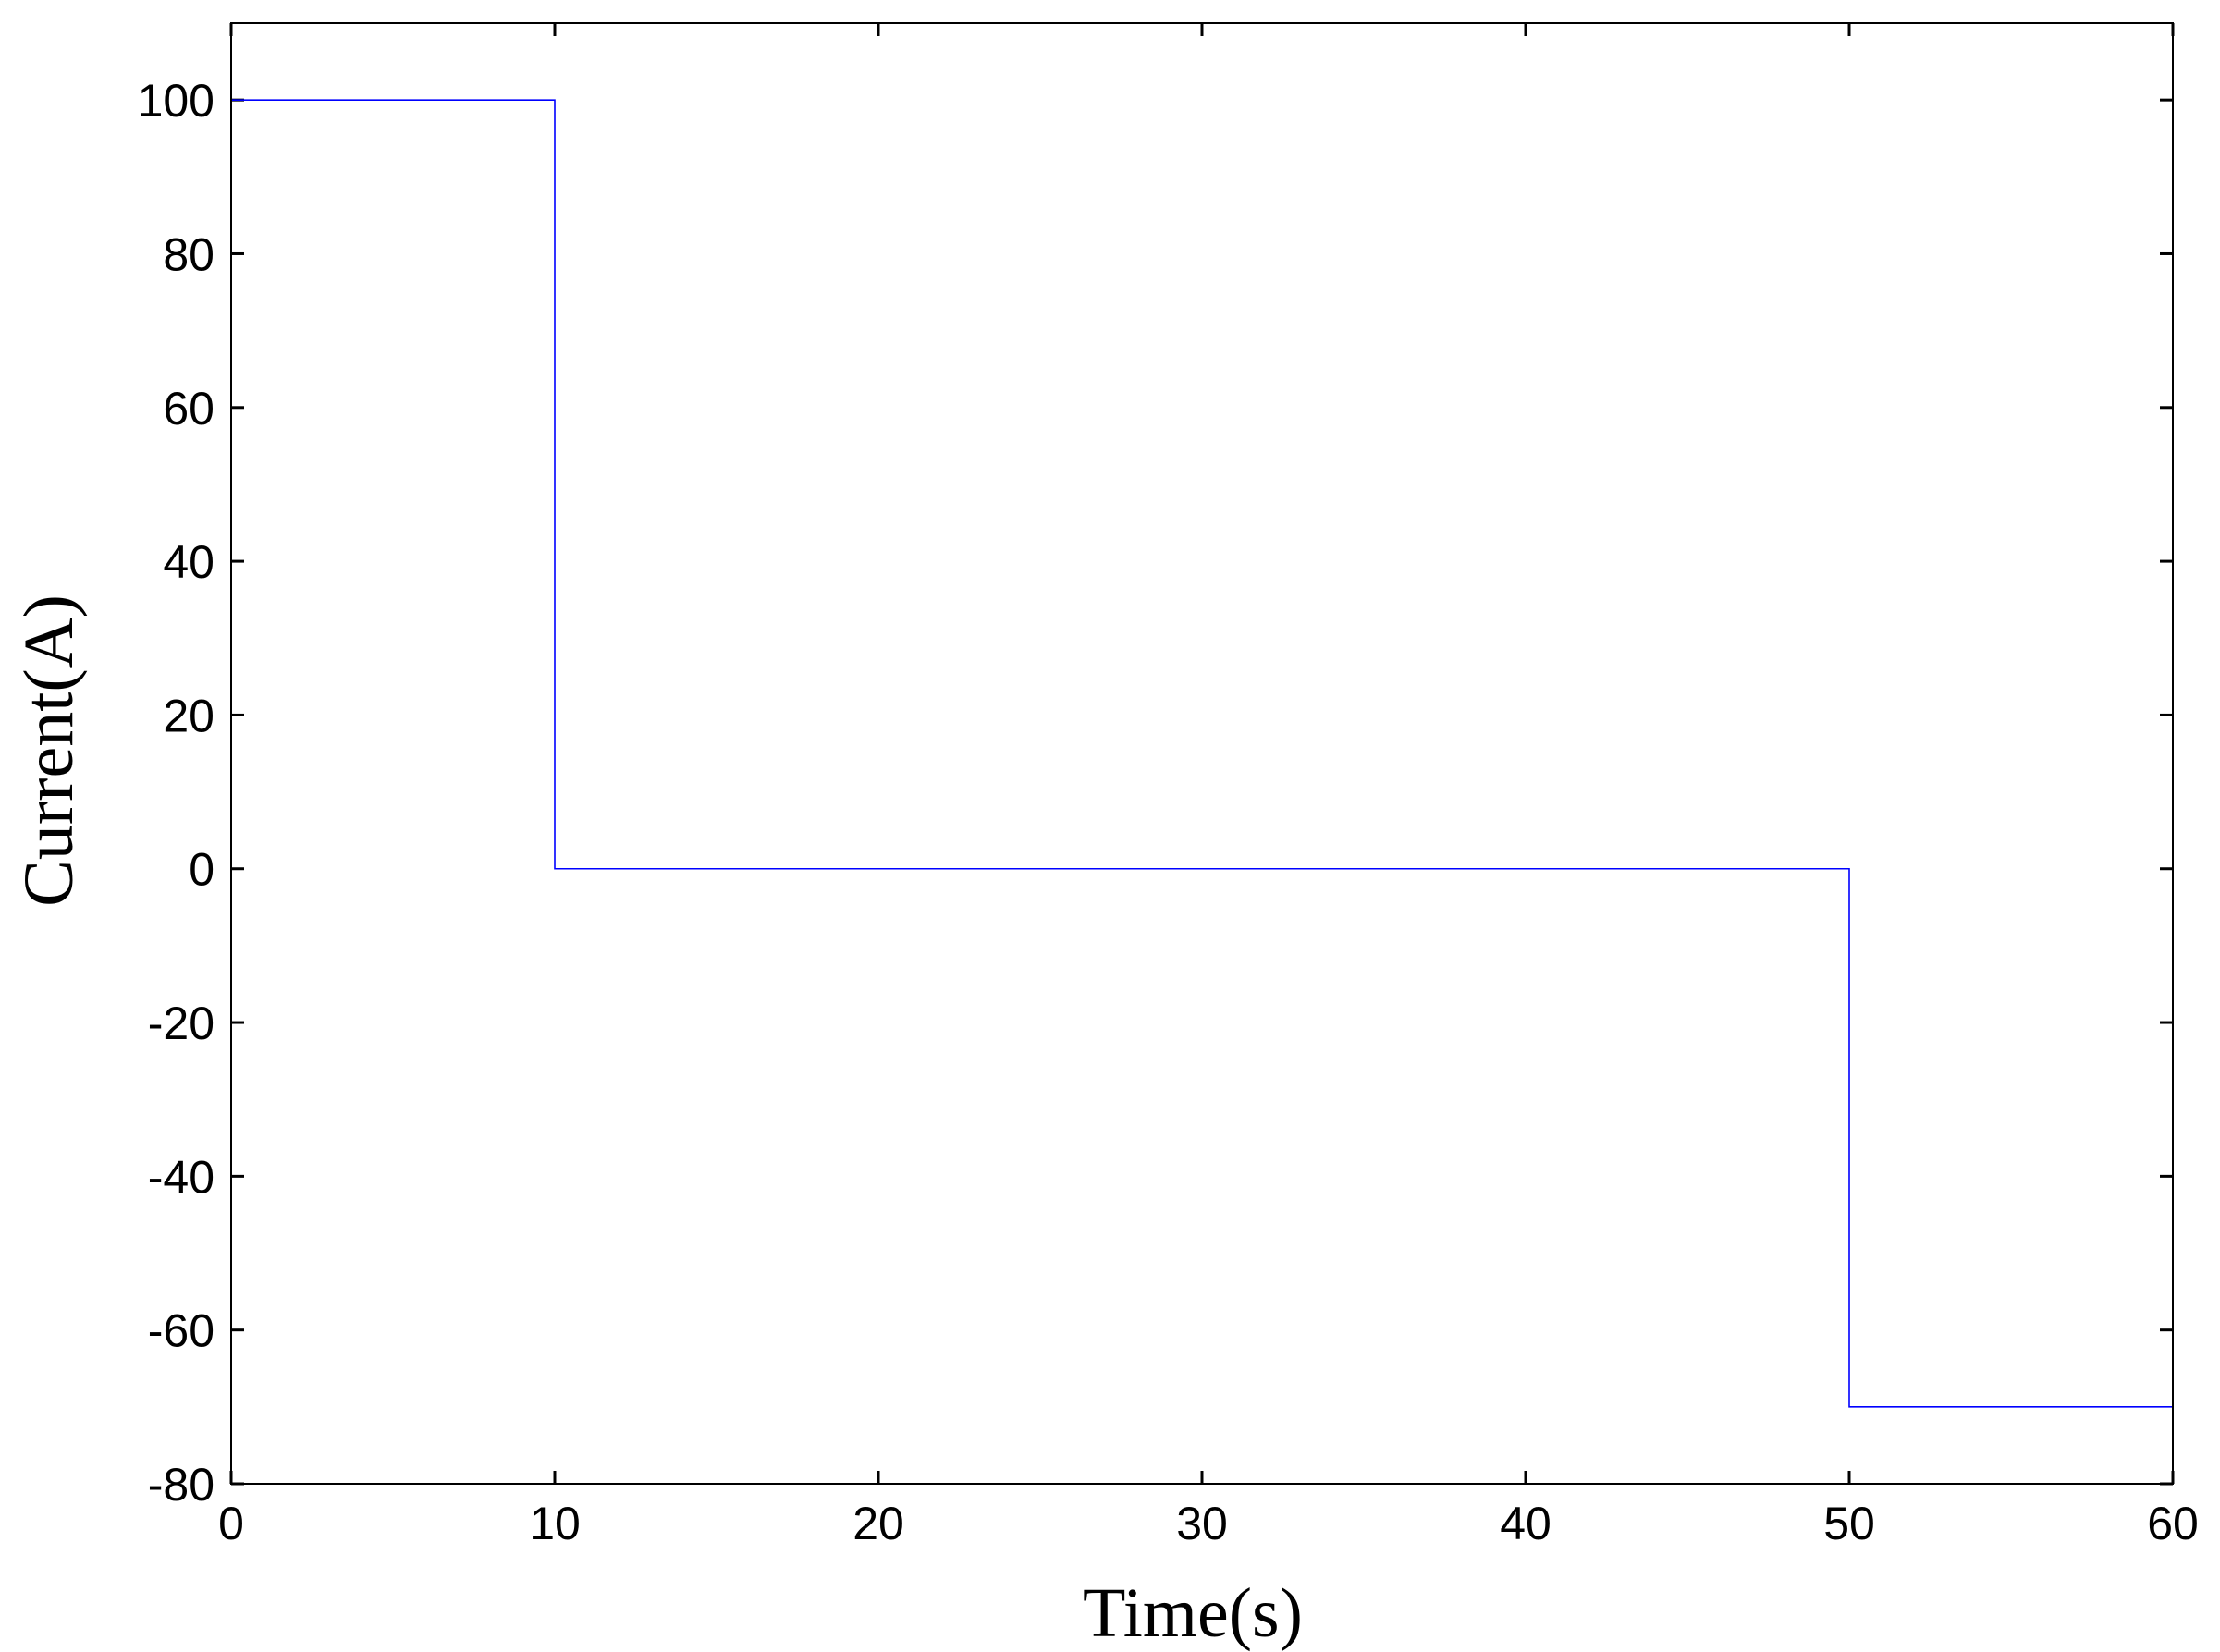  What do you see at coordinates (1202, 1523) in the screenshot?
I see `x-tick-label: 30` at bounding box center [1202, 1523].